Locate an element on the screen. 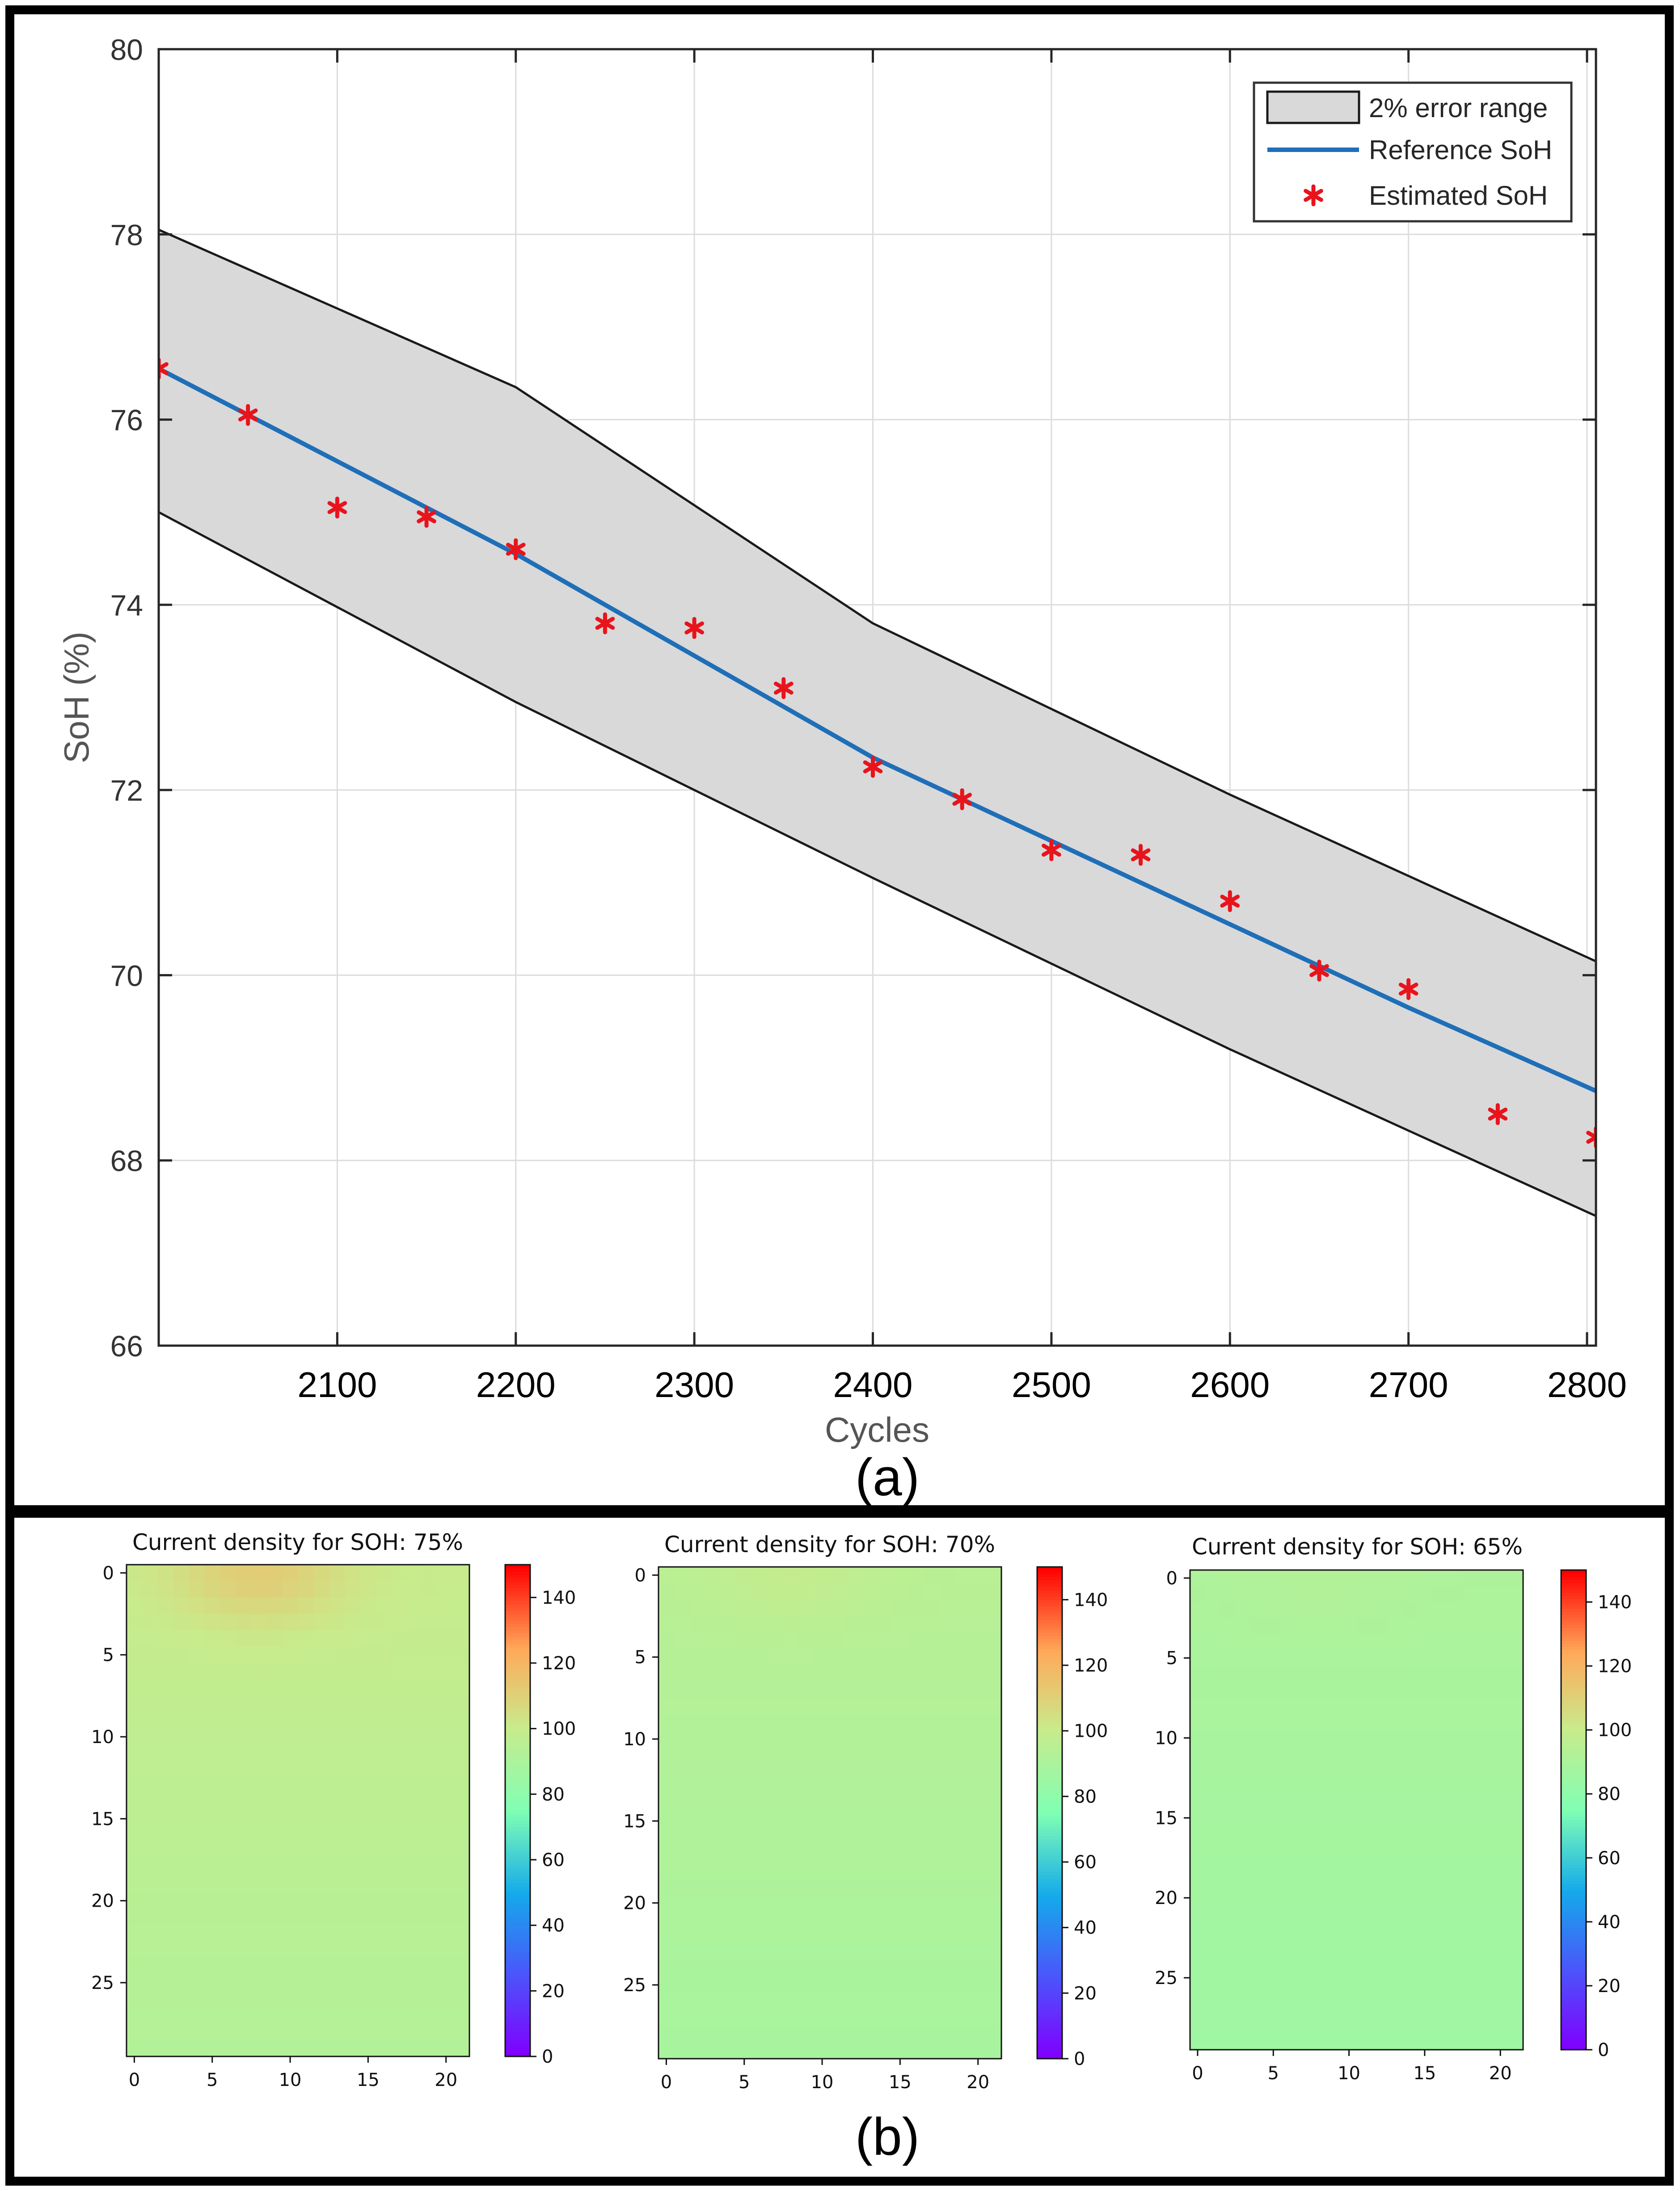 The height and width of the screenshot is (2191, 1680). heatmap-y-tick-label: 10 is located at coordinates (634, 1739).